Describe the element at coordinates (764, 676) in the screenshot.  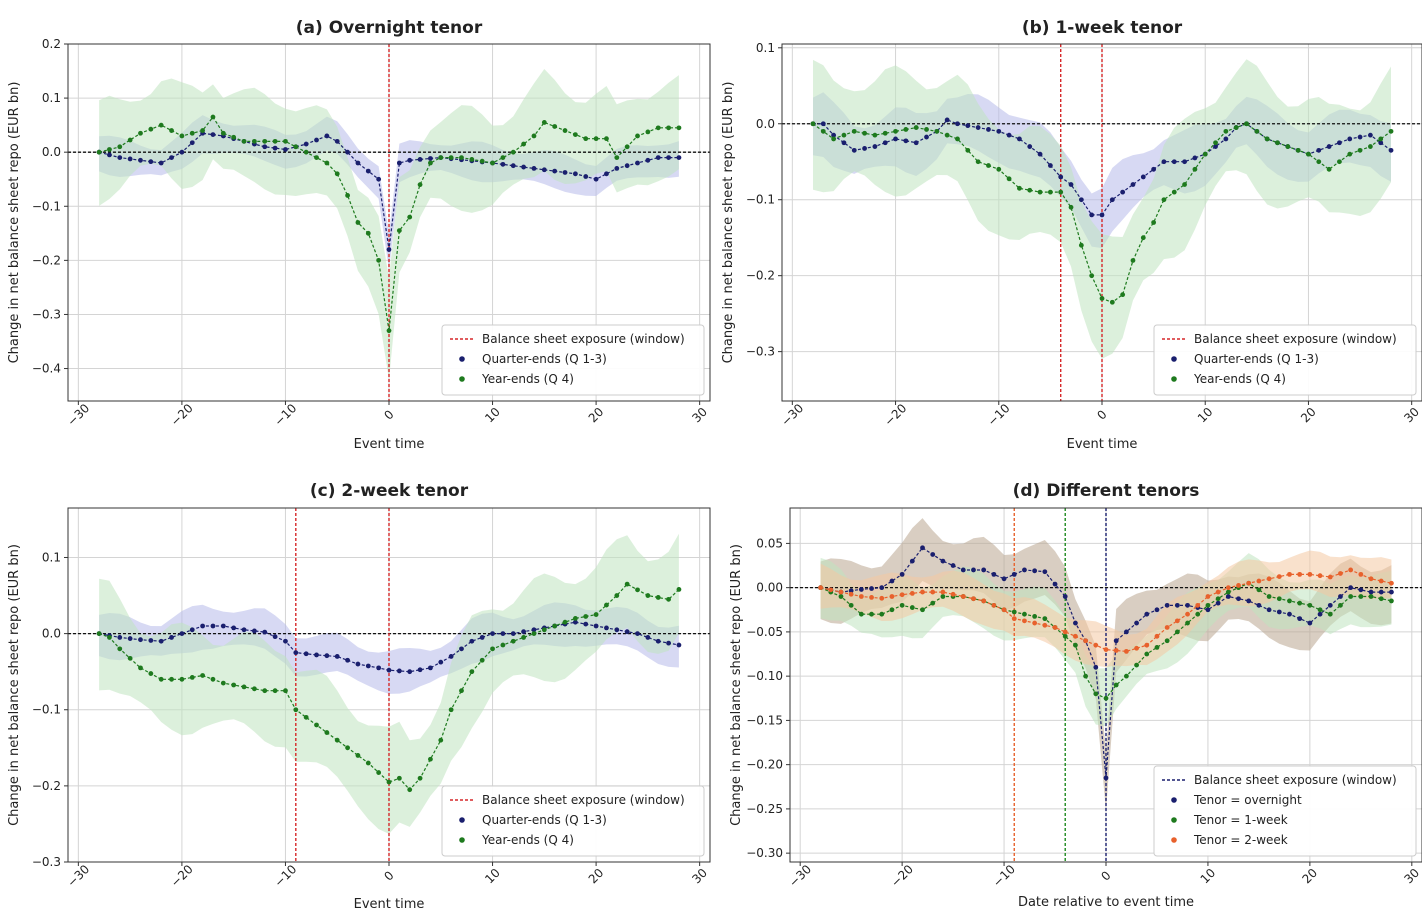
I see `y-tick-label: −0.10` at that location.